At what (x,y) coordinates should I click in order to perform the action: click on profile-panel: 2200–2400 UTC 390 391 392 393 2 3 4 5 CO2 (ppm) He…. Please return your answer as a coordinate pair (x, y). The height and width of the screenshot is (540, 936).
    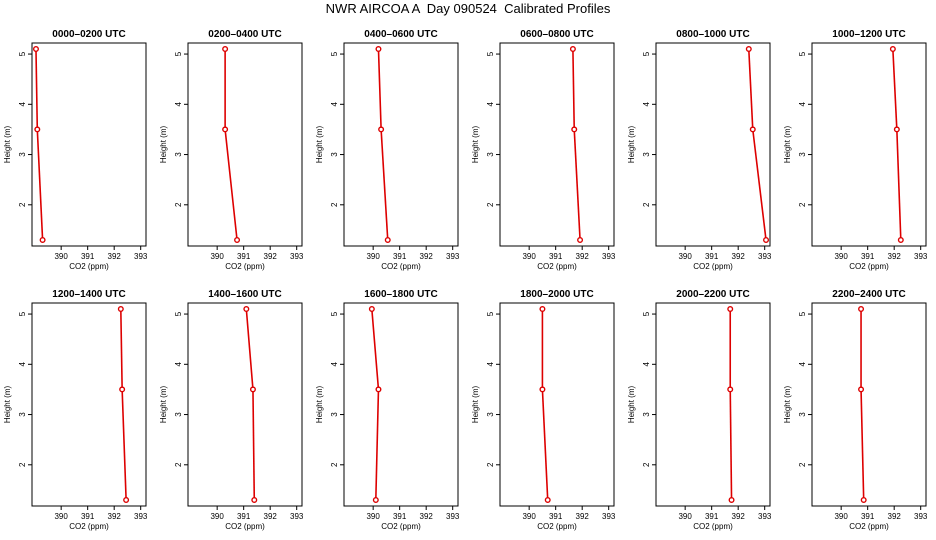
    Looking at the image, I should click on (855, 410).